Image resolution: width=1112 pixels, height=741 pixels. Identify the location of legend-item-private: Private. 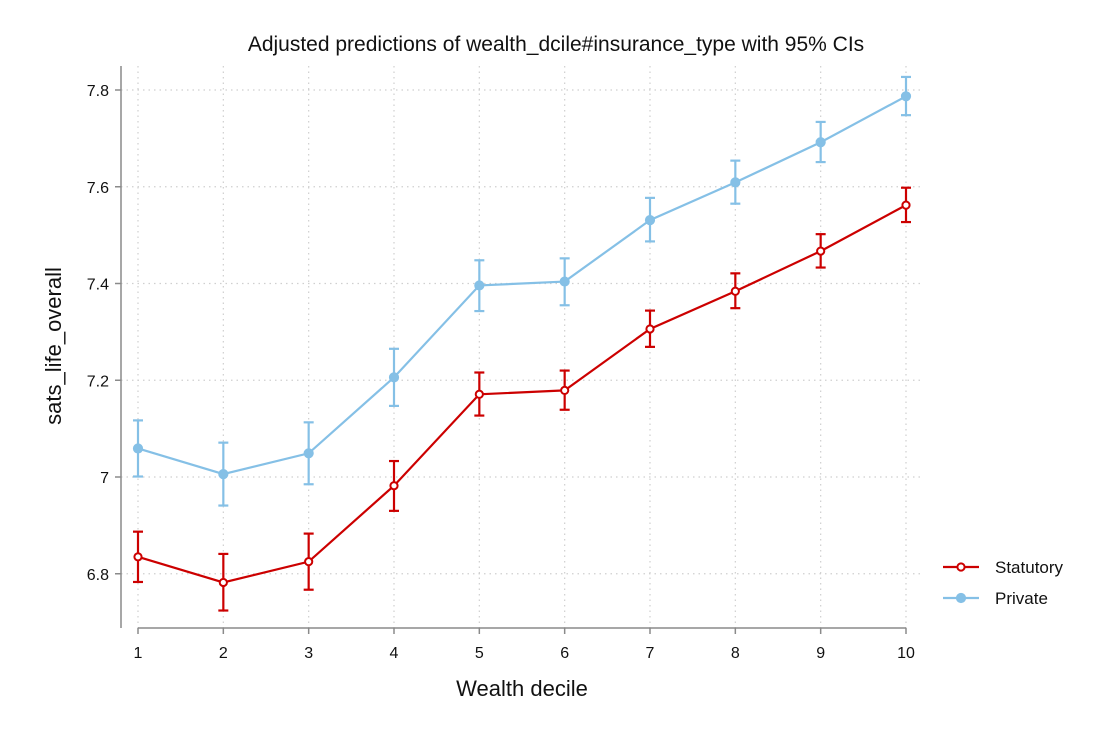
(995, 598).